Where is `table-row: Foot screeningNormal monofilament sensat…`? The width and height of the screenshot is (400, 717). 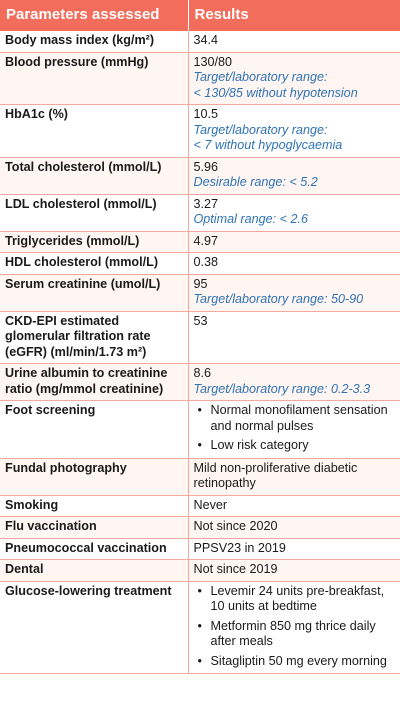
table-row: Foot screeningNormal monofilament sensat… is located at coordinates (200, 429).